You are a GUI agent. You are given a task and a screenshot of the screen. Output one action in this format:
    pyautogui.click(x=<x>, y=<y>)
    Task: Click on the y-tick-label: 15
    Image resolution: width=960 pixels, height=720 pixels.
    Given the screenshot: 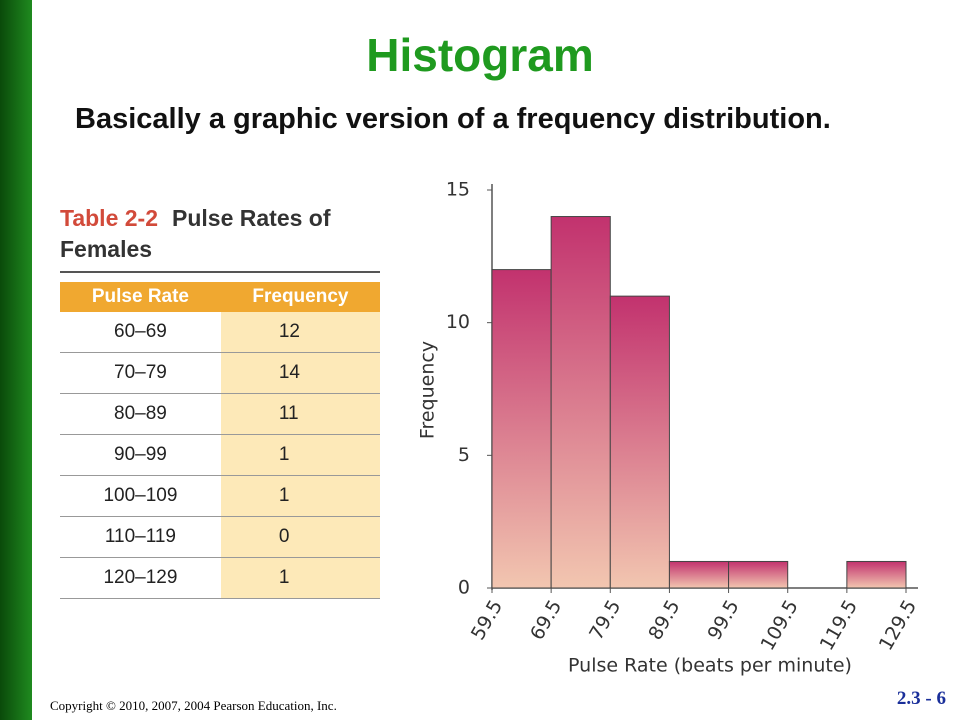 What is the action you would take?
    pyautogui.click(x=458, y=190)
    